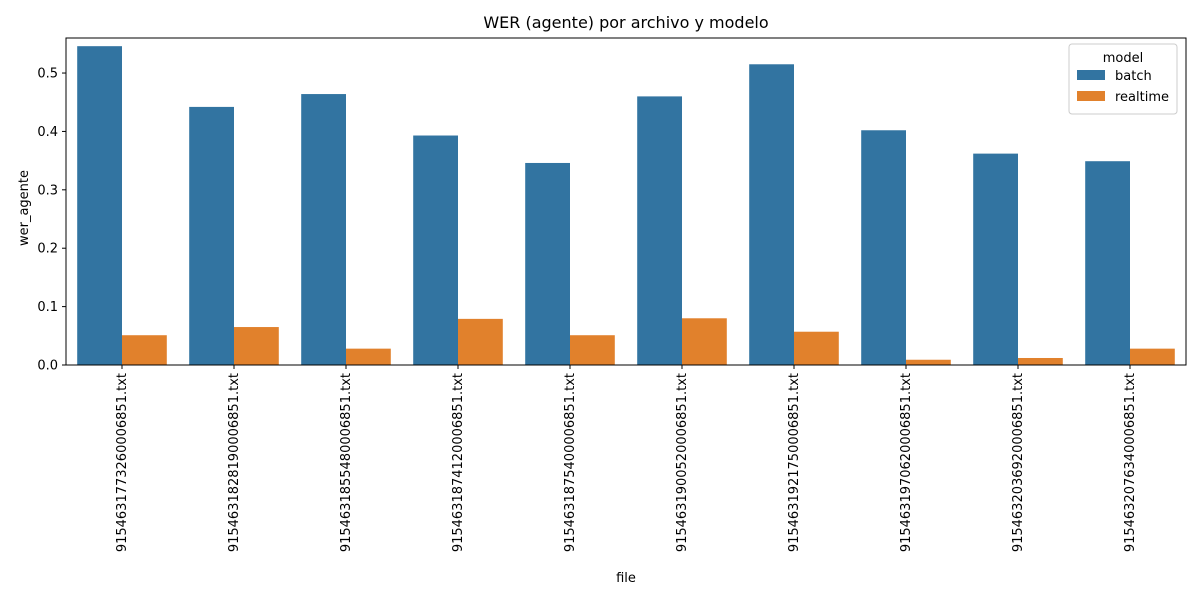  Describe the element at coordinates (1123, 58) in the screenshot. I see `legend-title: model` at that location.